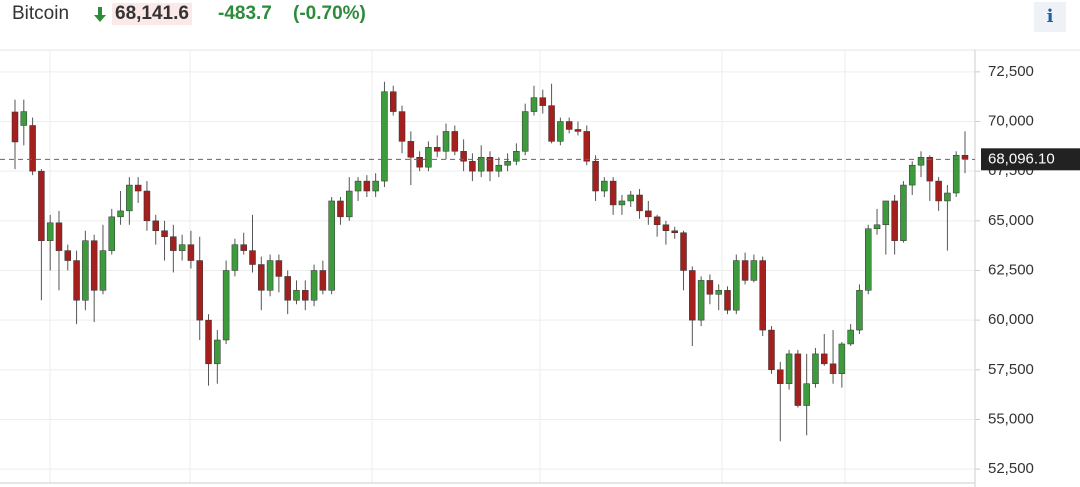 Image resolution: width=1080 pixels, height=487 pixels. What do you see at coordinates (152, 14) in the screenshot?
I see `price: 68,141.6` at bounding box center [152, 14].